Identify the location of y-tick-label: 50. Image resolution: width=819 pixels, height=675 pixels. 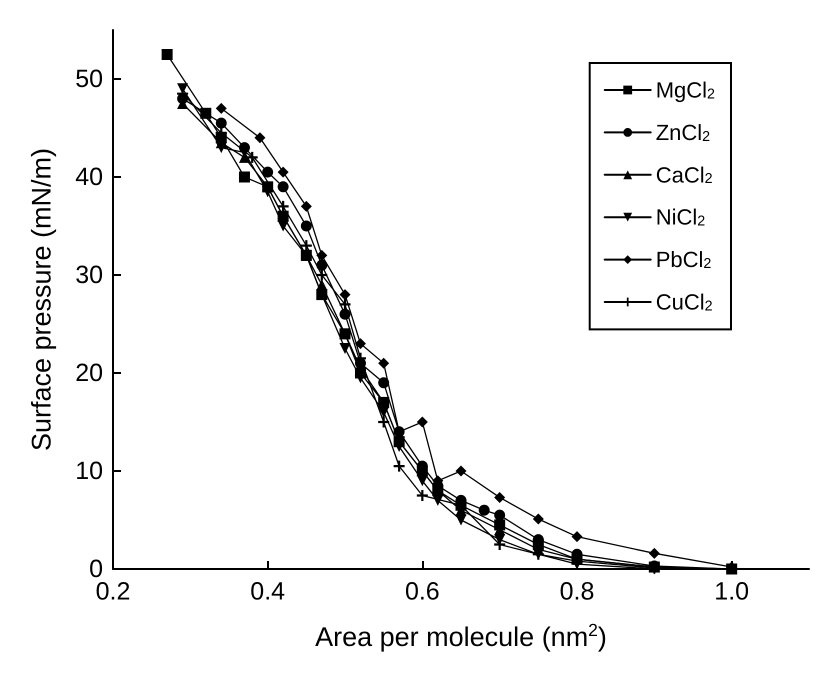
(89, 79).